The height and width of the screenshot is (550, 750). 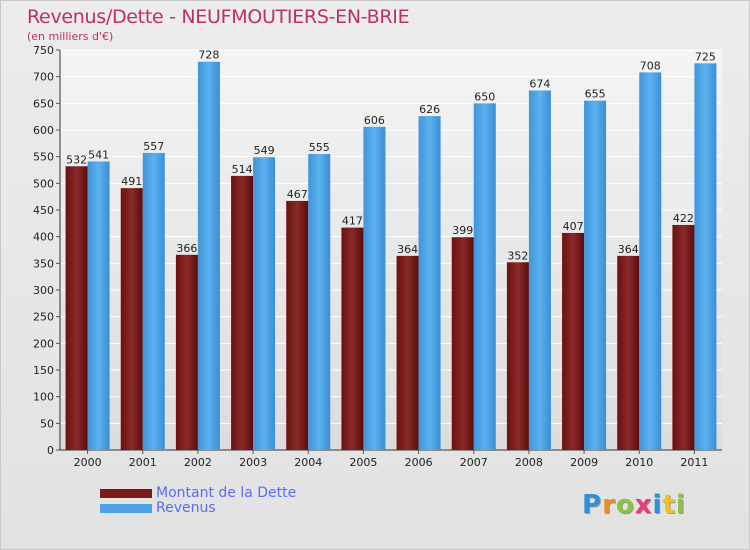 I want to click on x-tick-label: 2009, so click(x=584, y=462).